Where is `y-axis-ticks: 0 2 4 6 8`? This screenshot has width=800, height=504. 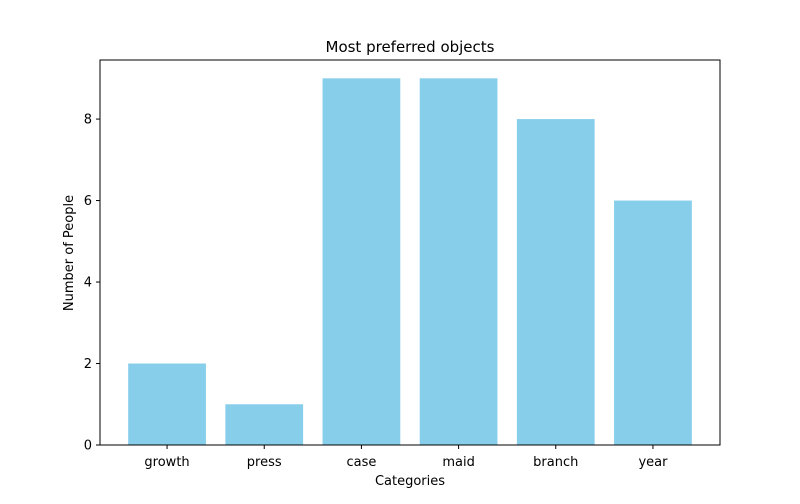 y-axis-ticks: 0 2 4 6 8 is located at coordinates (92, 283).